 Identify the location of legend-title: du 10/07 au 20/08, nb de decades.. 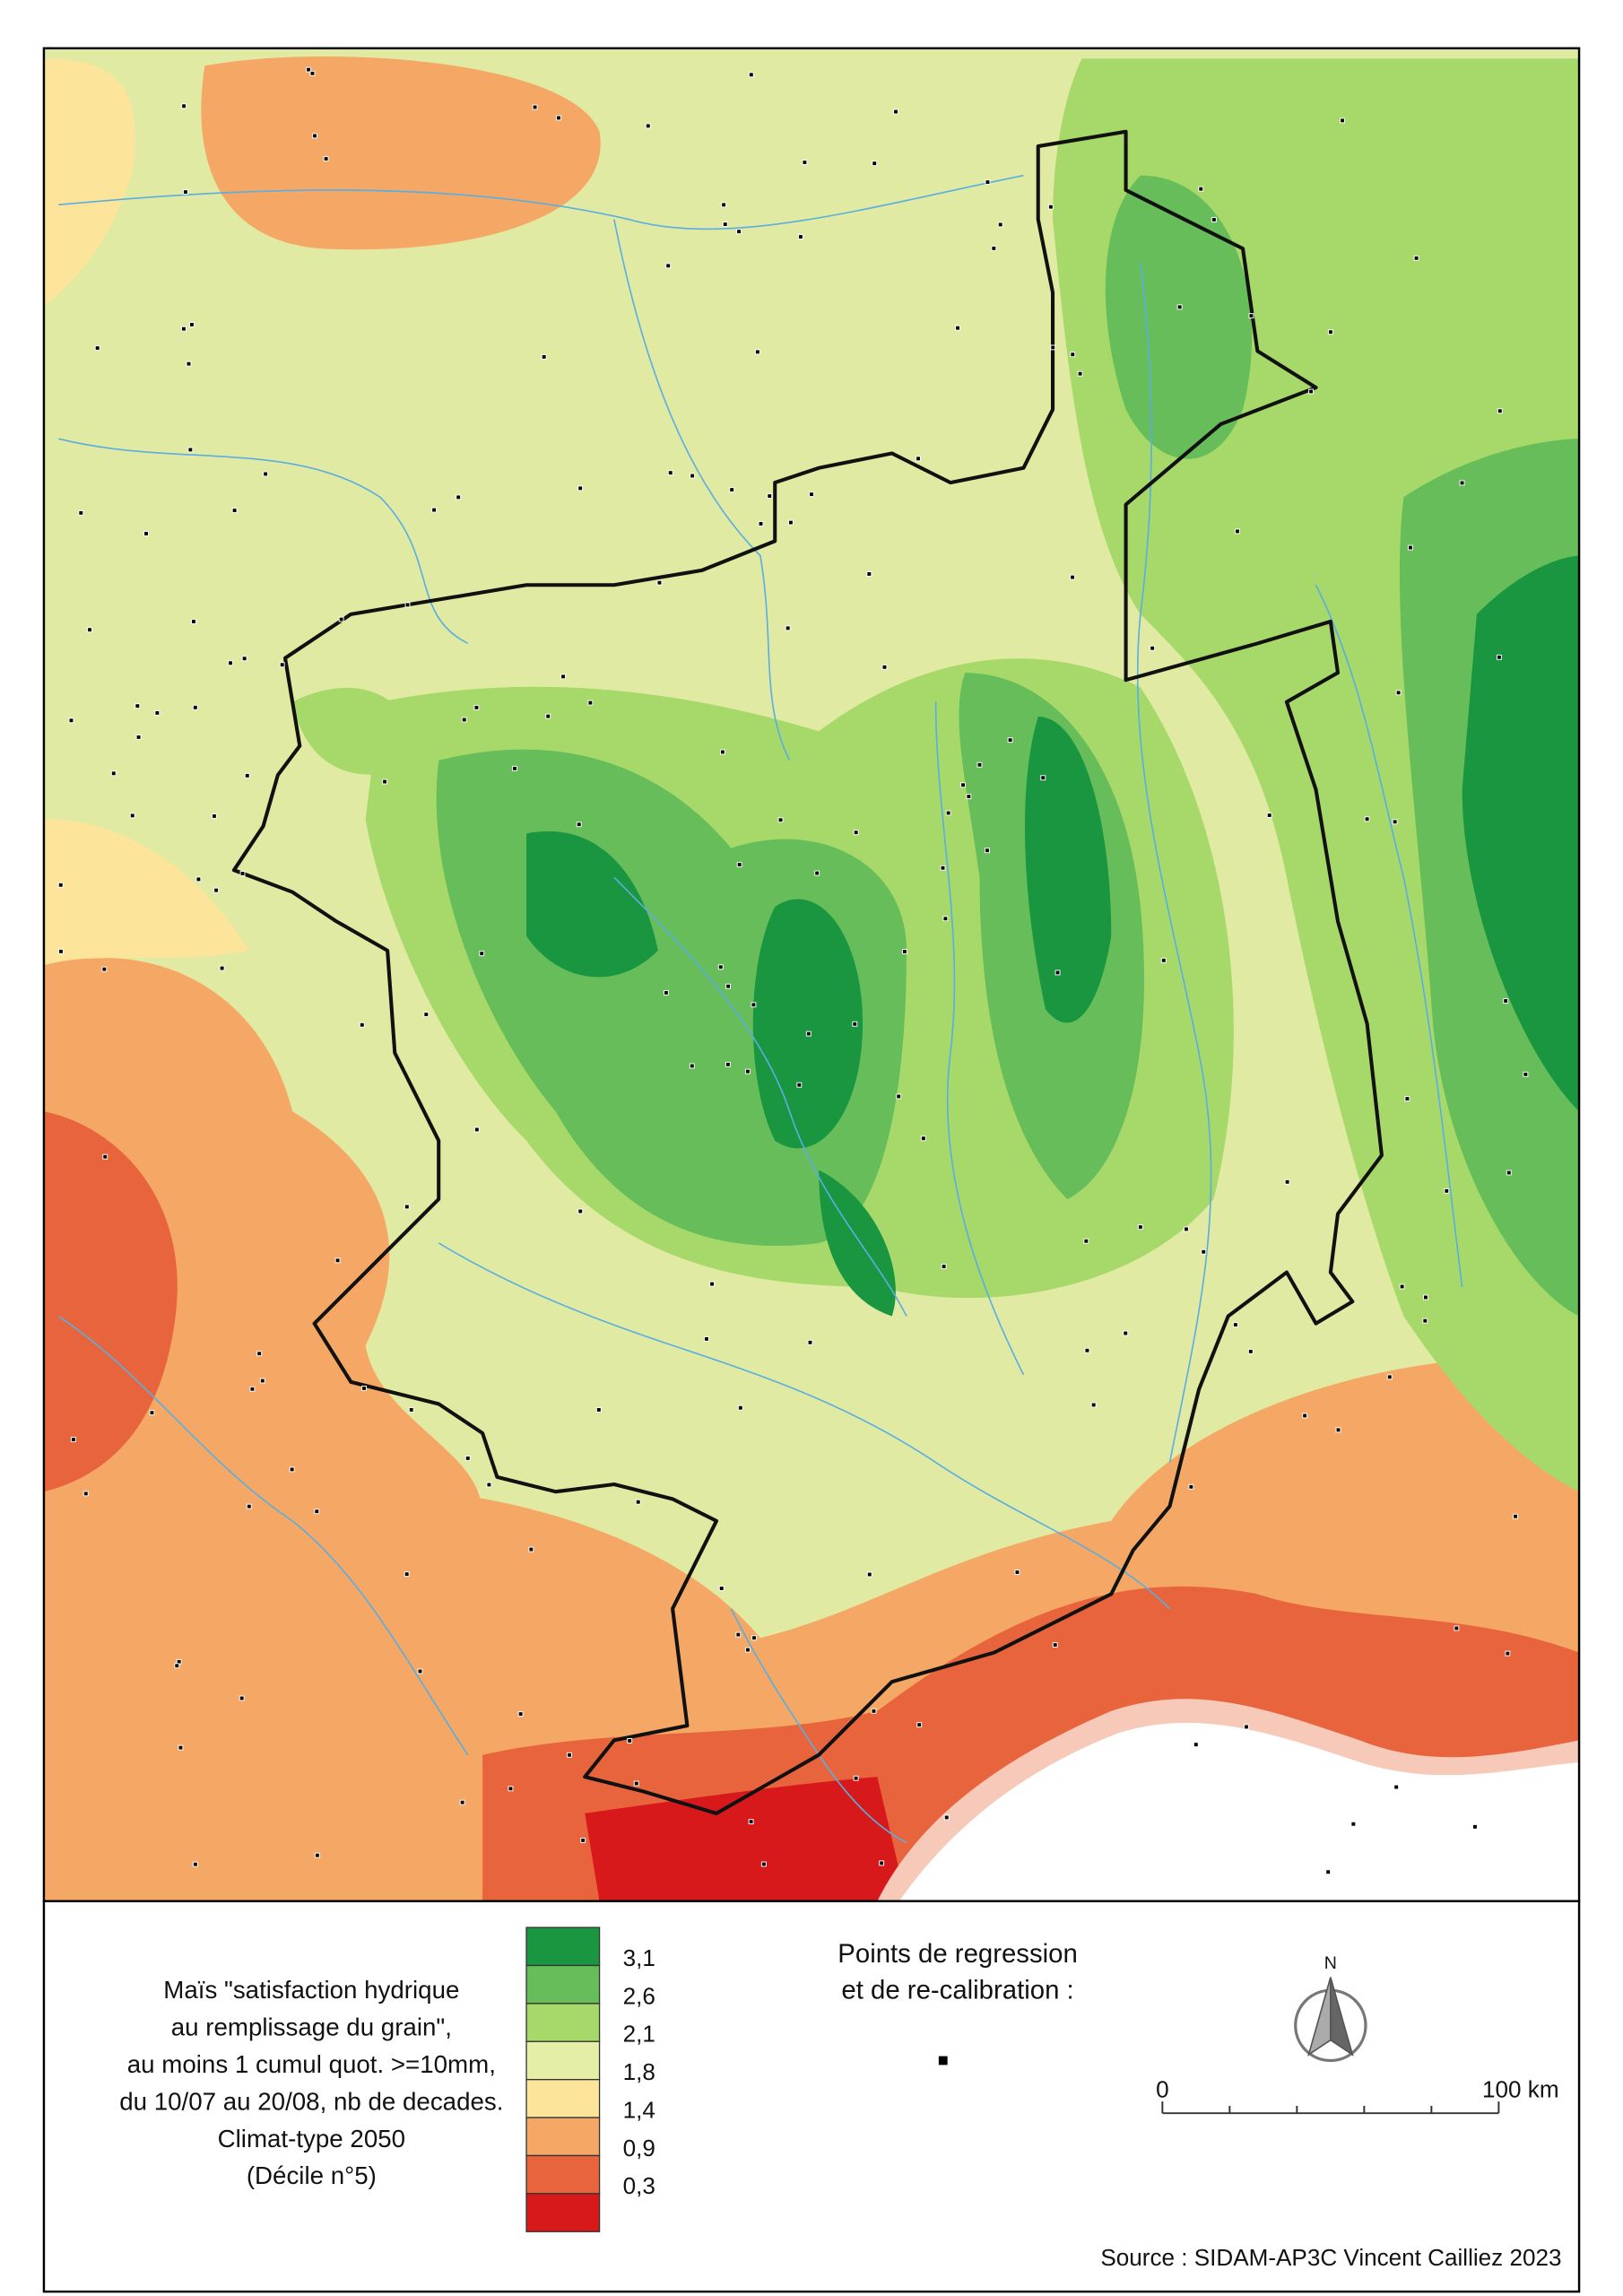
(311, 2101).